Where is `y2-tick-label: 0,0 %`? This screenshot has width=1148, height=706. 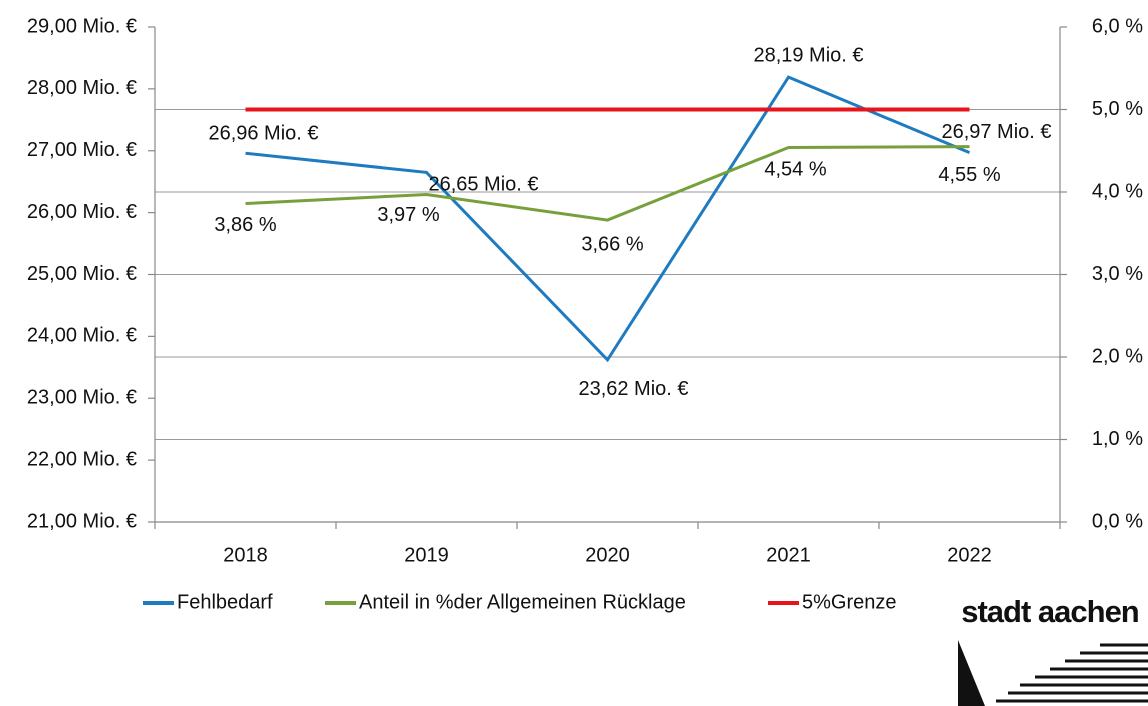 y2-tick-label: 0,0 % is located at coordinates (1117, 521).